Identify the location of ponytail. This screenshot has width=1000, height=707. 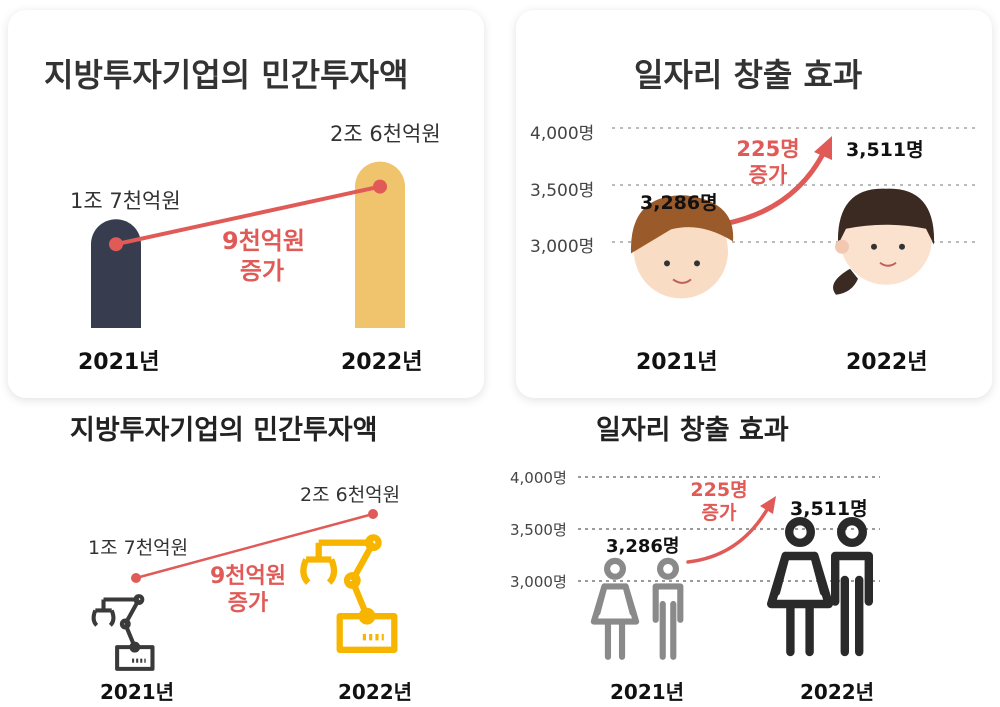
(845, 281).